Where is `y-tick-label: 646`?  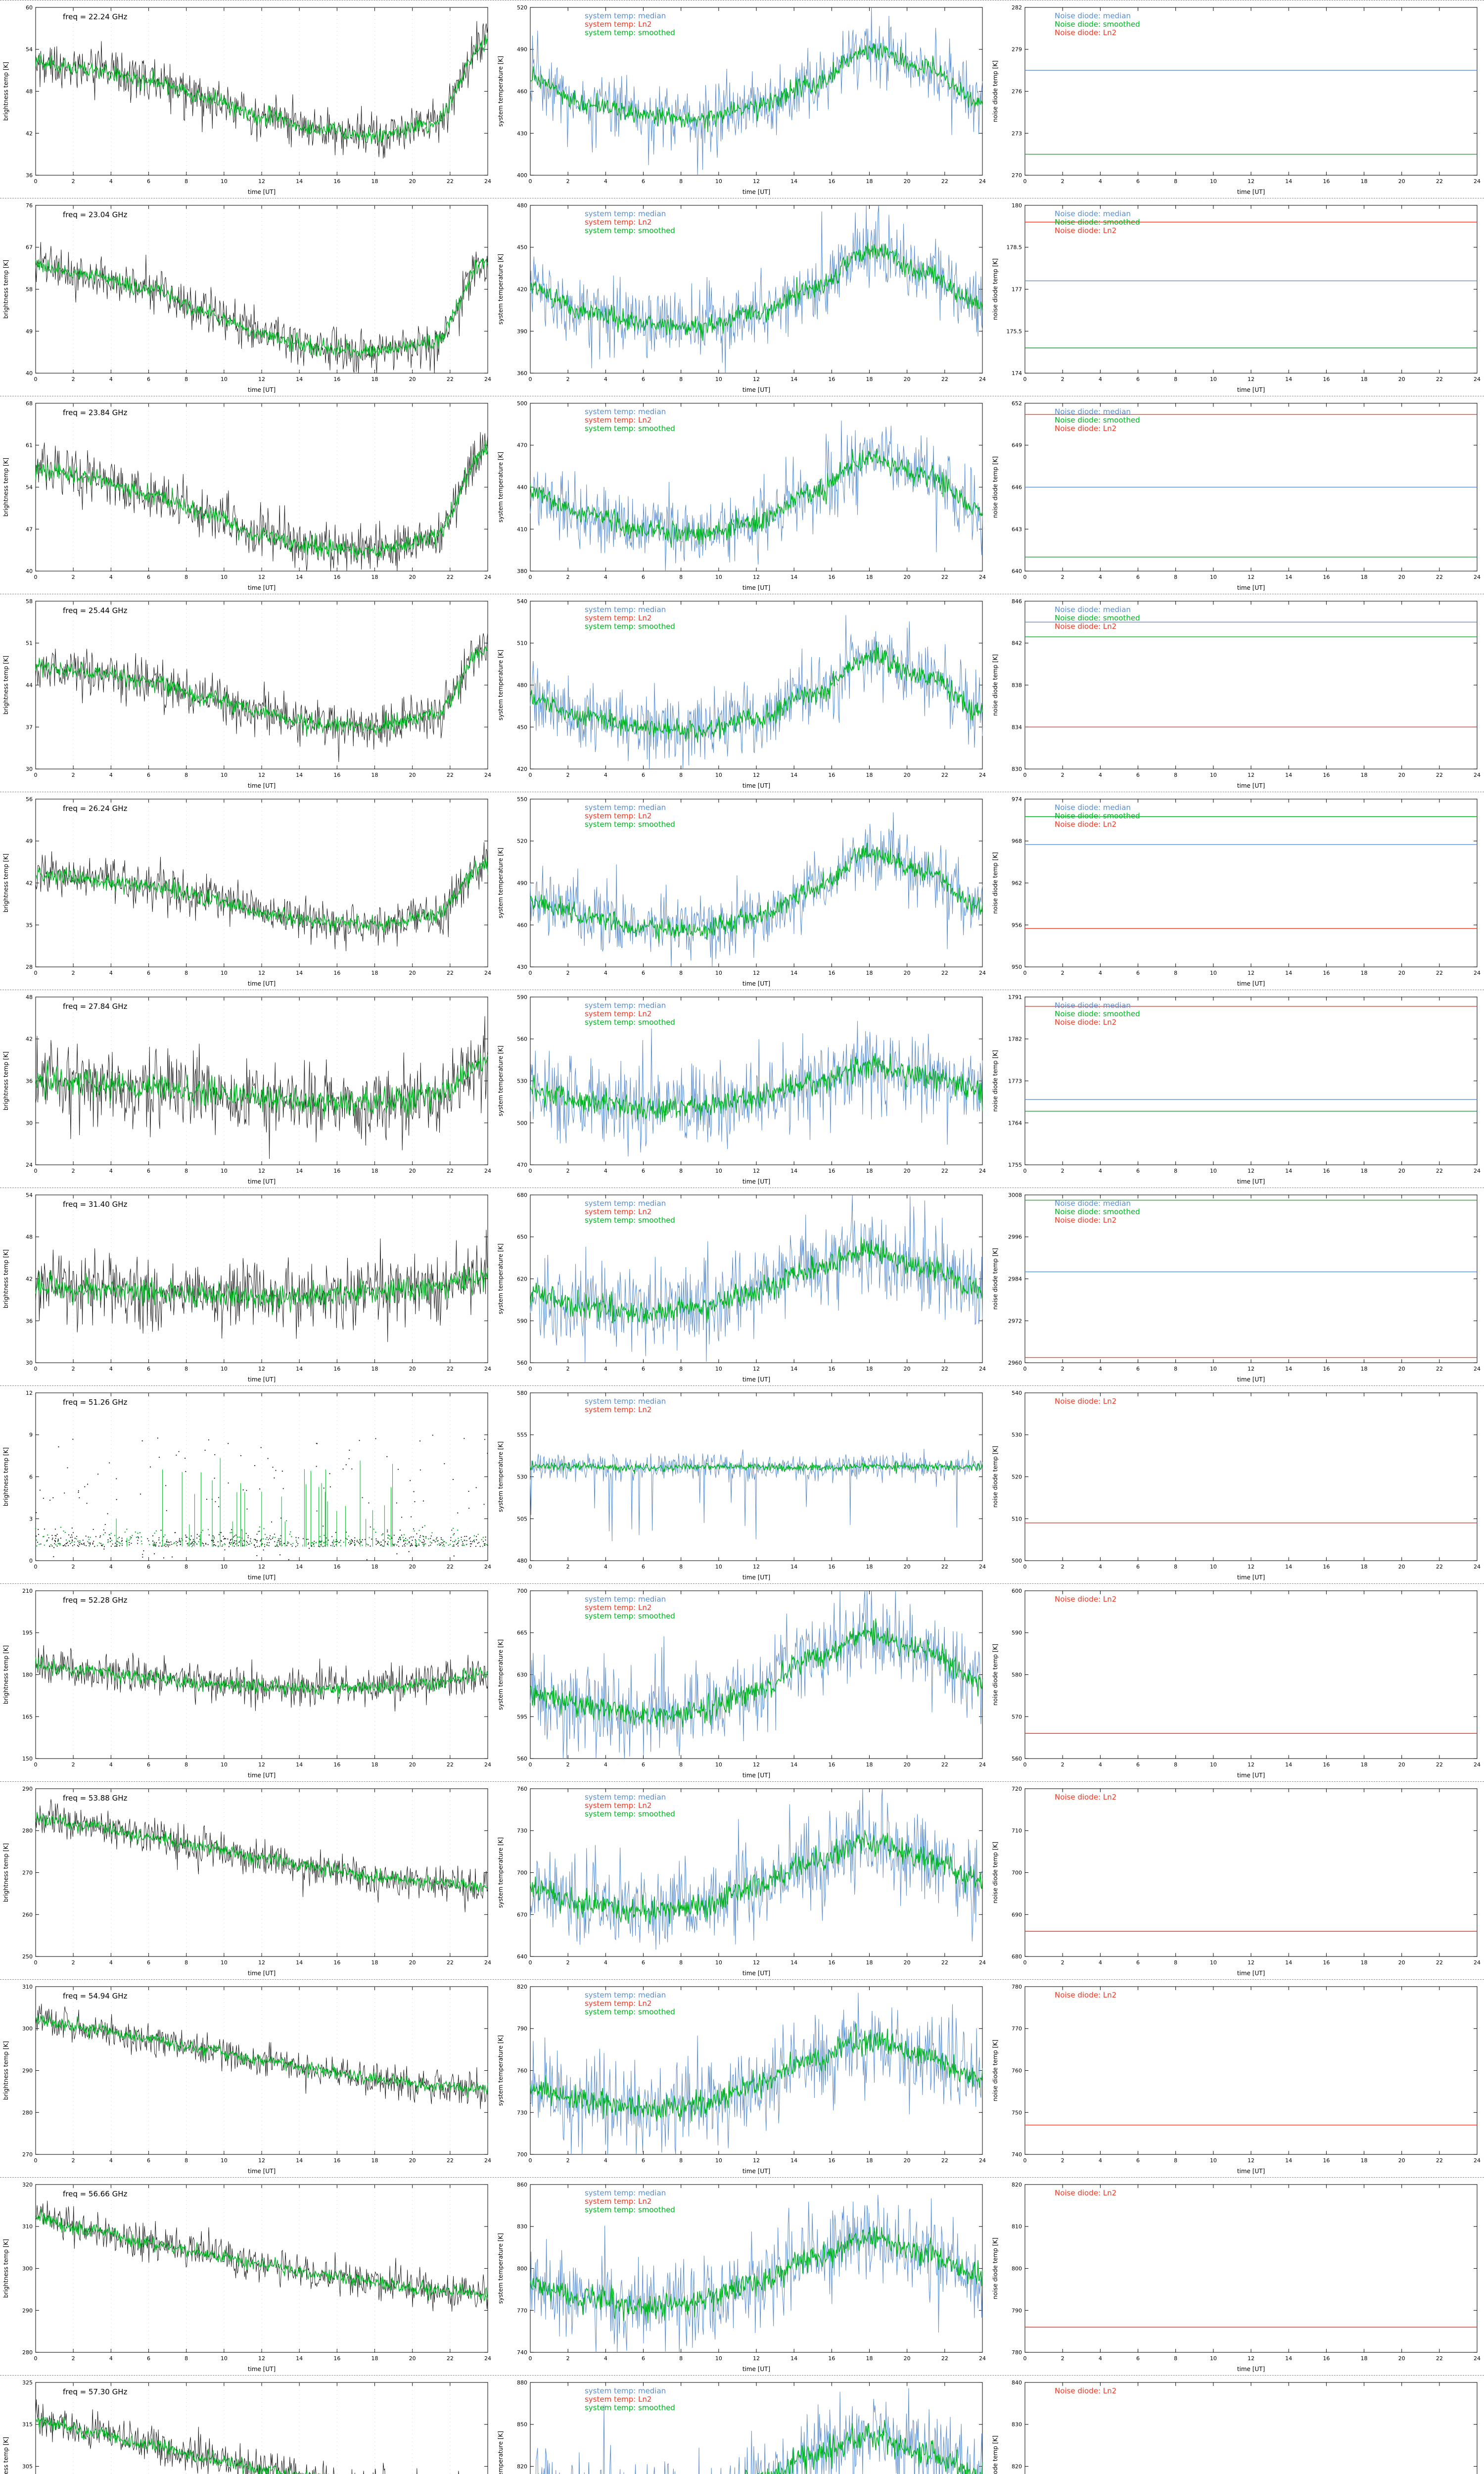
y-tick-label: 646 is located at coordinates (1017, 488).